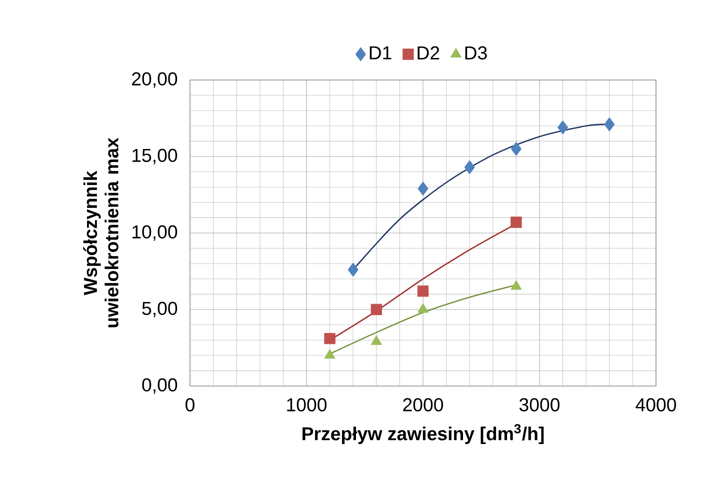 The width and height of the screenshot is (706, 477). Describe the element at coordinates (476, 53) in the screenshot. I see `legend-label: D3` at that location.